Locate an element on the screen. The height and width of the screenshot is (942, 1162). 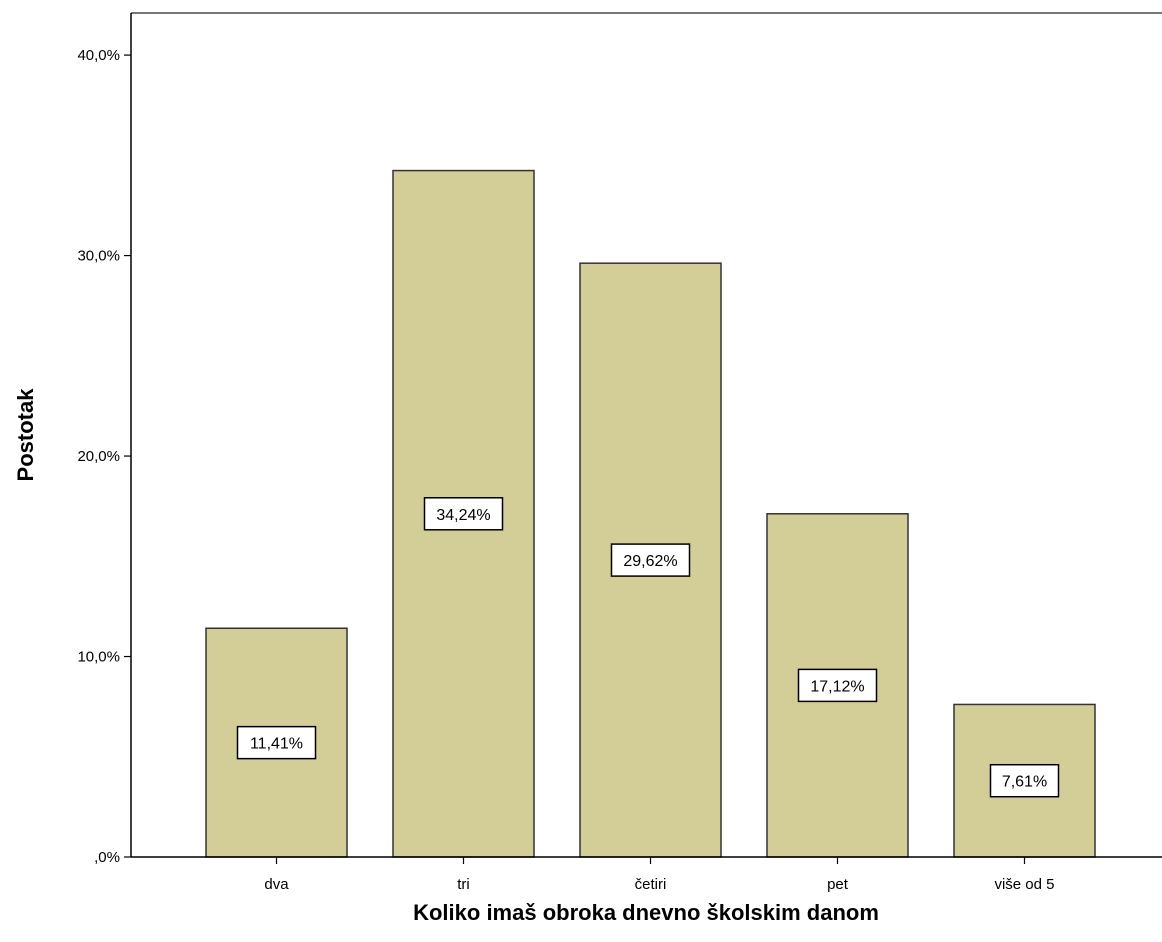
x-axis-title: Koliko imaš obroka dnevno školskim danom is located at coordinates (646, 912).